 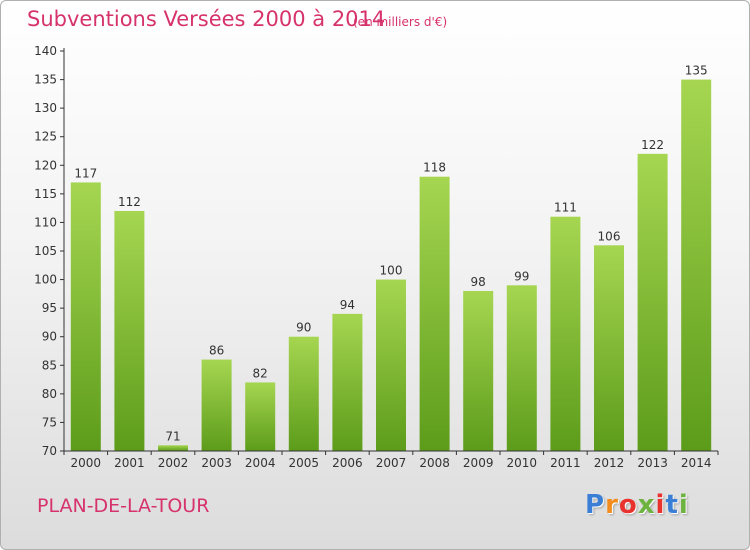 What do you see at coordinates (86, 463) in the screenshot?
I see `x-tick-label-2000: 2000` at bounding box center [86, 463].